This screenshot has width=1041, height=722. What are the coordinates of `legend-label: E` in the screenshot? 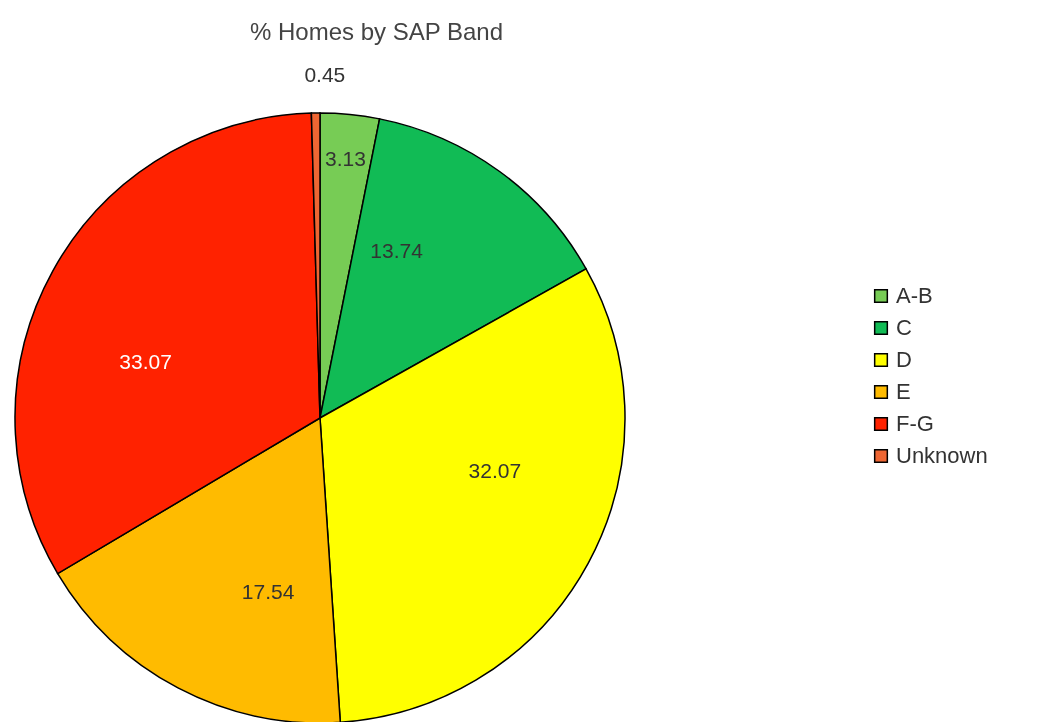 It's located at (903, 391).